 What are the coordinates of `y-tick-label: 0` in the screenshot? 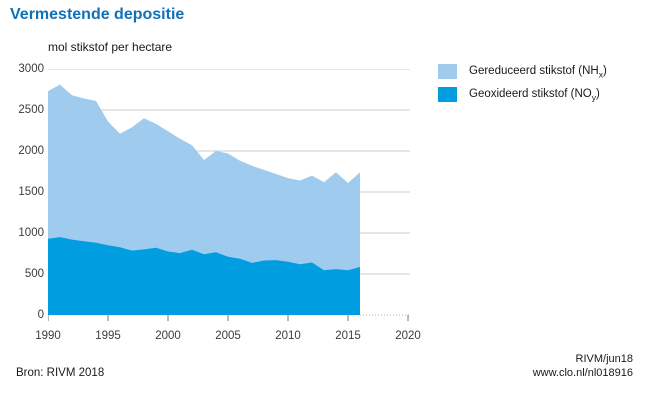 It's located at (40, 315).